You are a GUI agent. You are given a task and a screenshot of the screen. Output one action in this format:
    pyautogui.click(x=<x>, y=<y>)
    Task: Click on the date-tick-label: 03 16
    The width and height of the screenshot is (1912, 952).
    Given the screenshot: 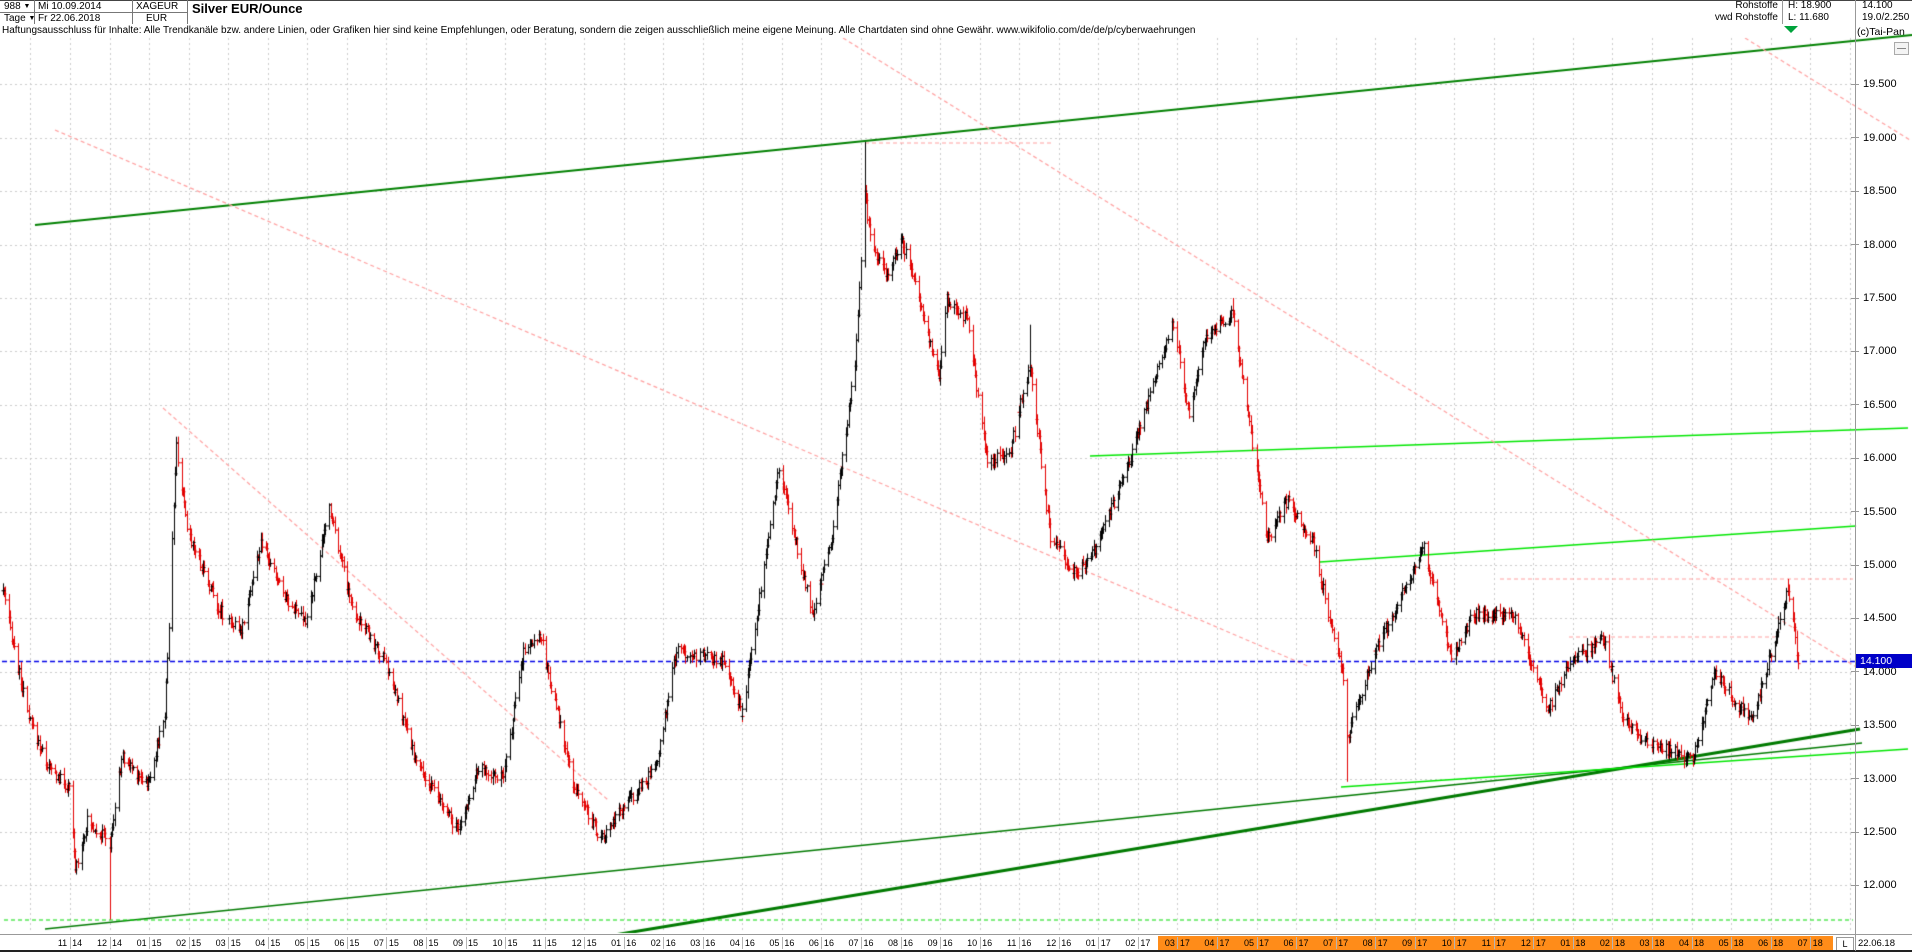 What is the action you would take?
    pyautogui.click(x=703, y=943)
    